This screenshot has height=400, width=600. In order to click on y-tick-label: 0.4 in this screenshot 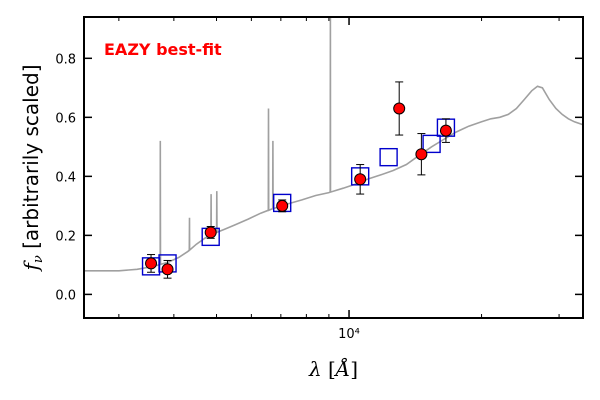, I will do `click(65, 177)`.